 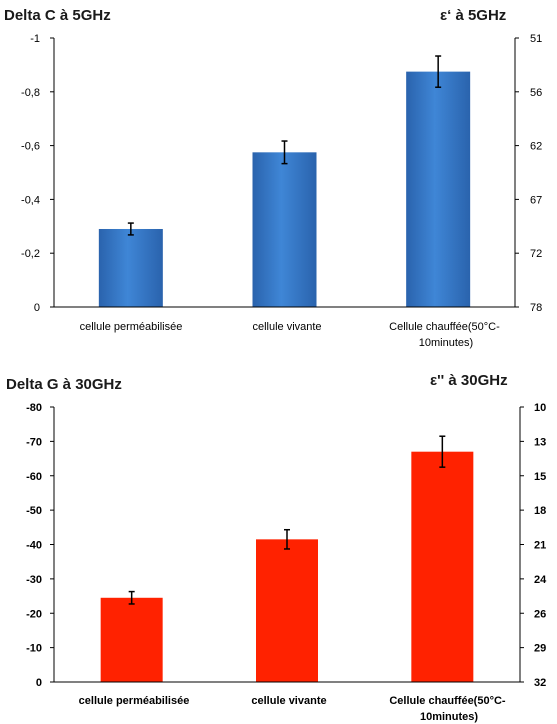 What do you see at coordinates (528, 173) in the screenshot?
I see `right-tick-labels: 51 56 62 67 72 78` at bounding box center [528, 173].